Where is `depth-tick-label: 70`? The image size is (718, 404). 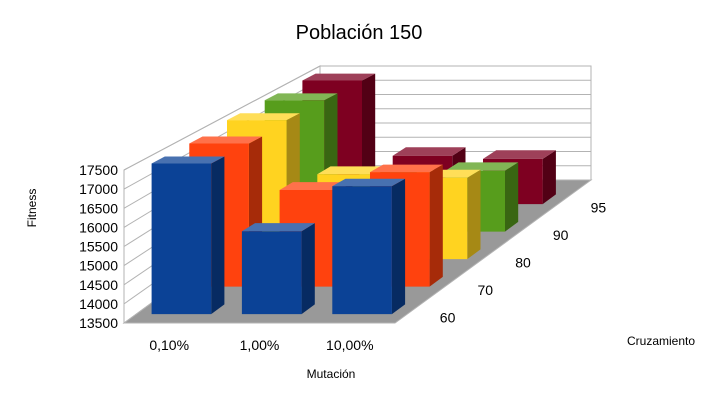 depth-tick-label: 70 is located at coordinates (486, 290).